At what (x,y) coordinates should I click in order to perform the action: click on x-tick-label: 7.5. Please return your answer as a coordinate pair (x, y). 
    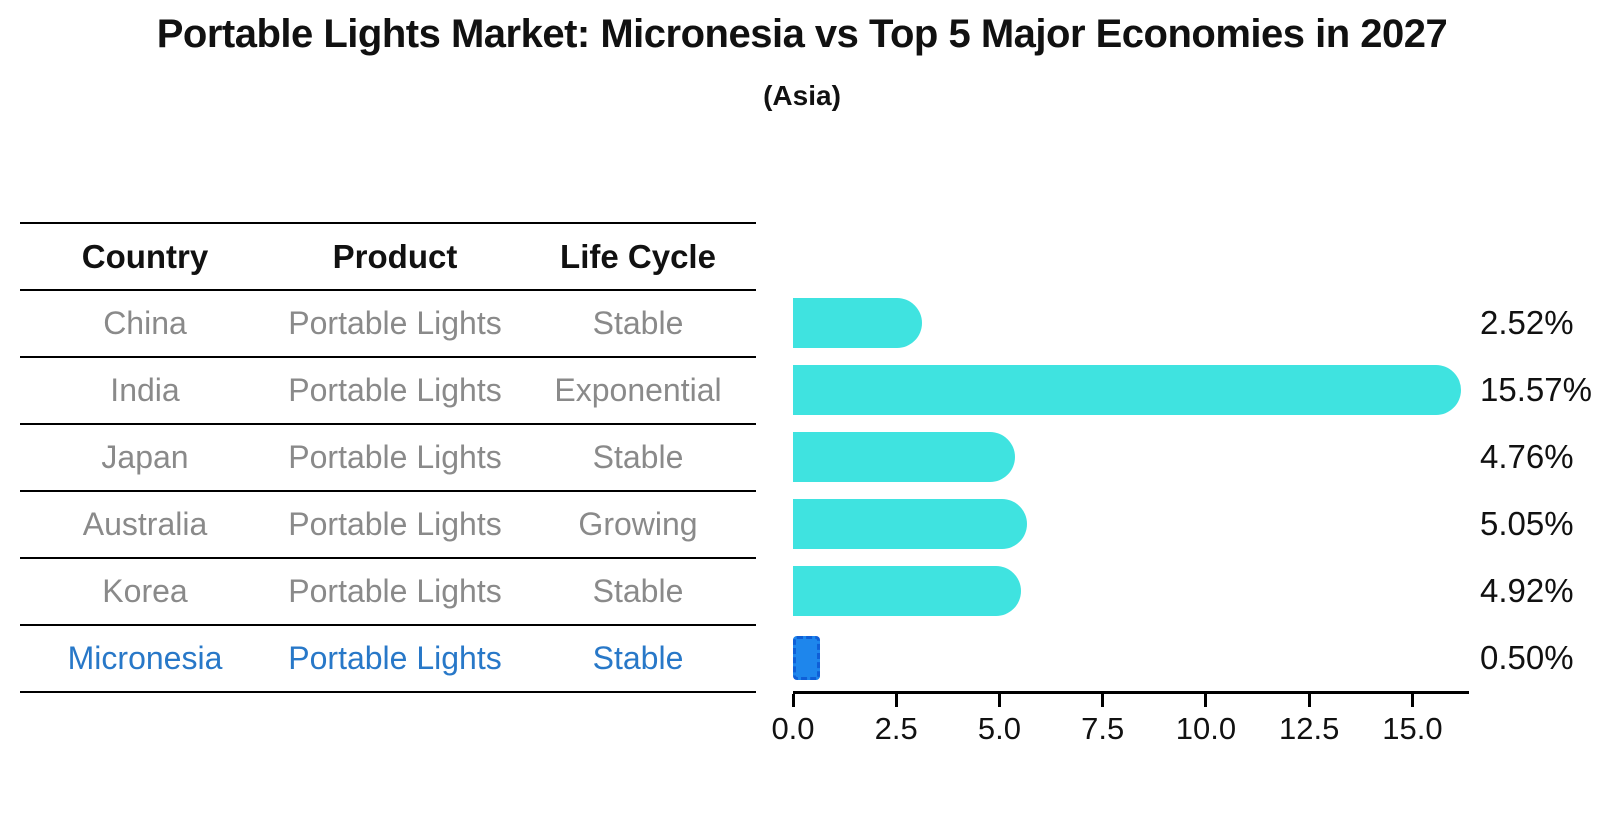
    Looking at the image, I should click on (1103, 728).